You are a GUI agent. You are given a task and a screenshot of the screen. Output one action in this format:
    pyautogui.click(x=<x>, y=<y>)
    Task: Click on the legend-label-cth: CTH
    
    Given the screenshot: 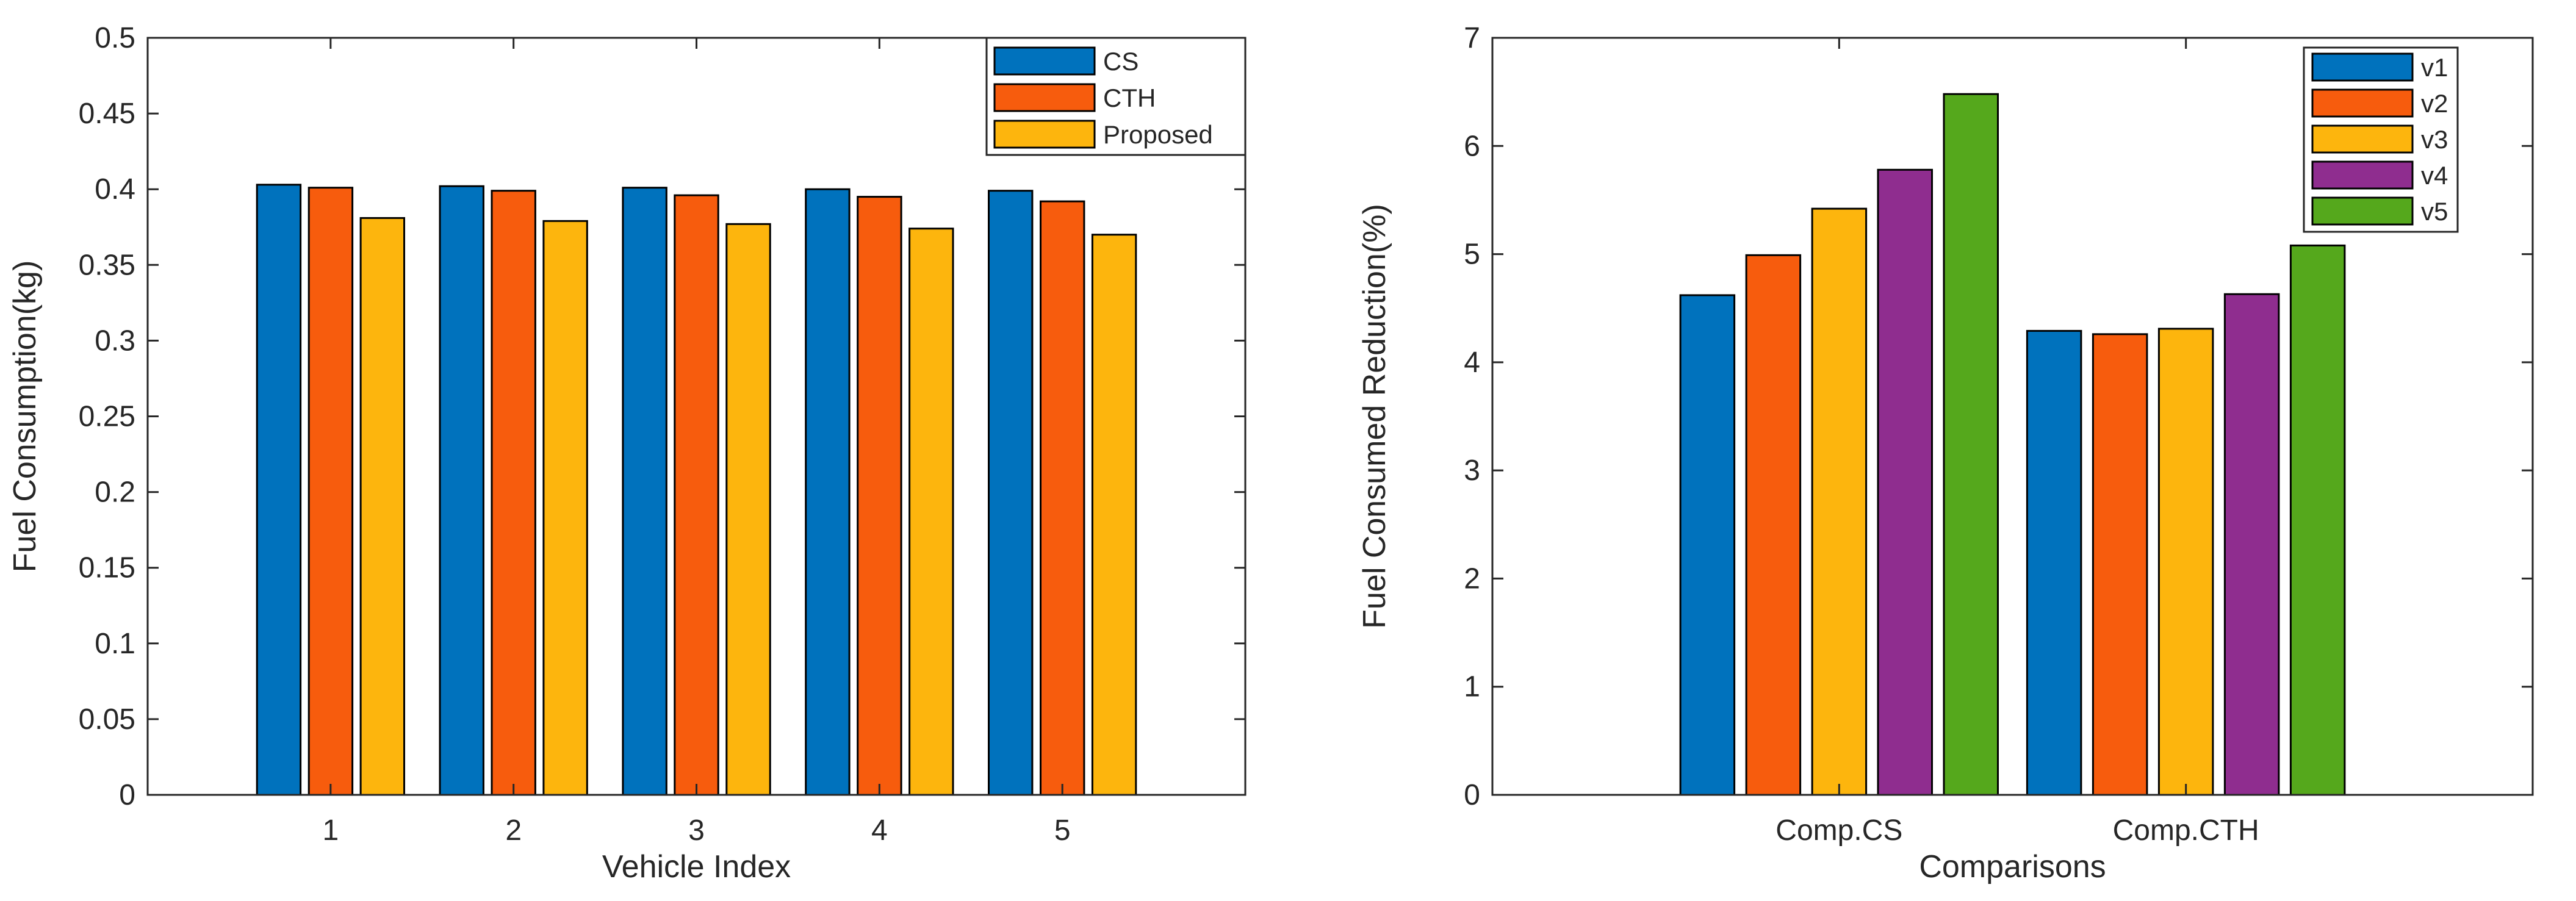 What is the action you would take?
    pyautogui.click(x=1129, y=98)
    